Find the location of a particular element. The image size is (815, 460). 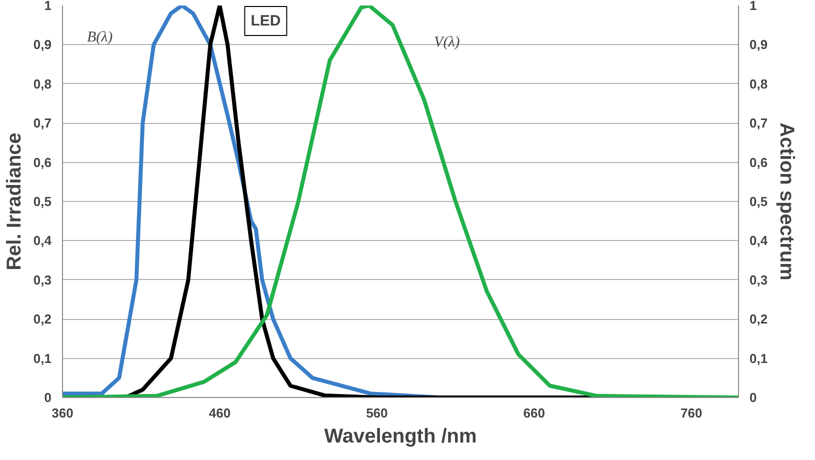

x-tick-label: 660 is located at coordinates (534, 413).